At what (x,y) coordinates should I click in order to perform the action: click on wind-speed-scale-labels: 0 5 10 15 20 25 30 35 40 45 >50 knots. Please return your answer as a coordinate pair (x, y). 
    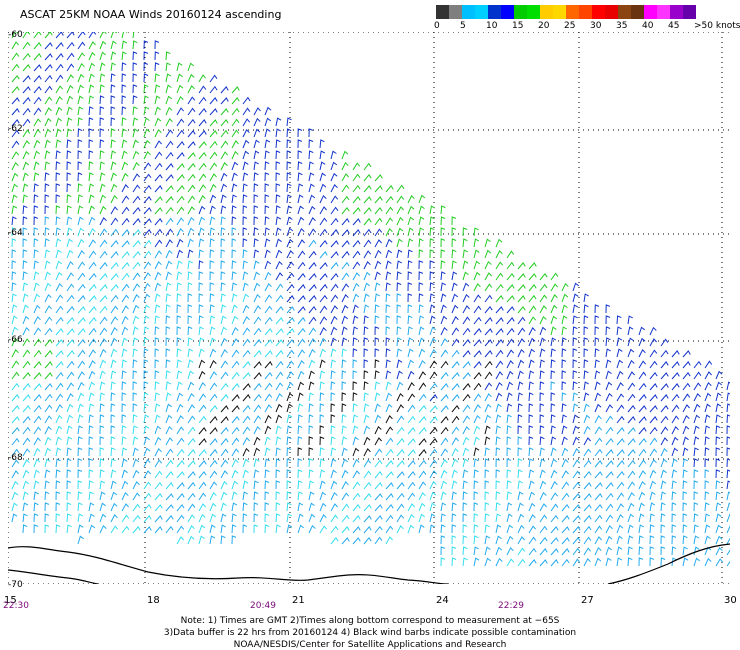
    Looking at the image, I should click on (587, 25).